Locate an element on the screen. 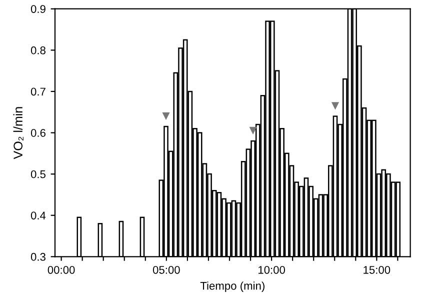 This screenshot has width=423, height=295. x-tick-label: 05:00 is located at coordinates (166, 270).